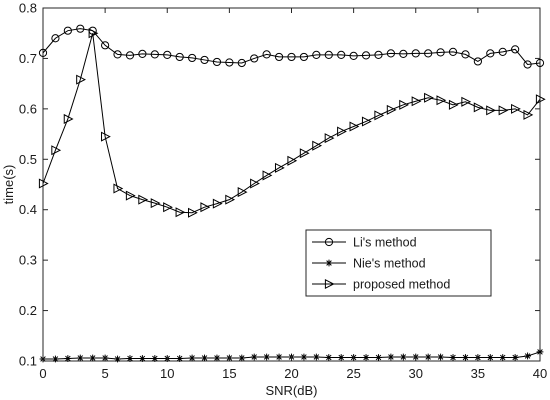 The image size is (550, 400). I want to click on x-tick-label: 30, so click(416, 373).